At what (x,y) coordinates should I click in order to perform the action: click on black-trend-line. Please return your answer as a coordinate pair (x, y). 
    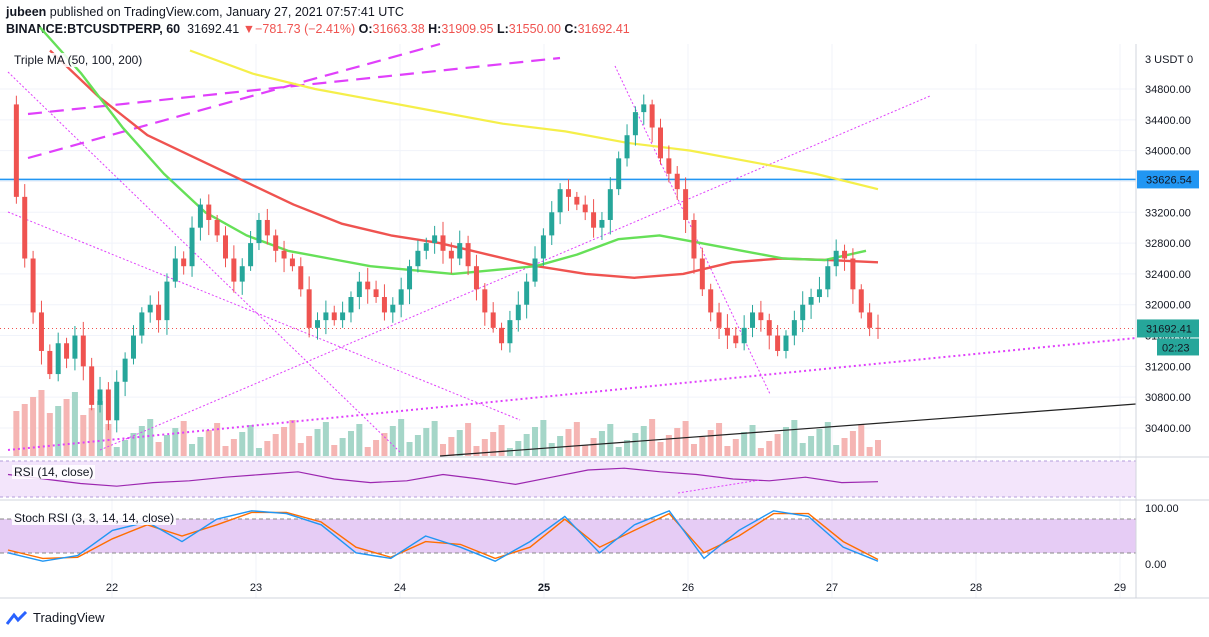
    Looking at the image, I should click on (788, 430).